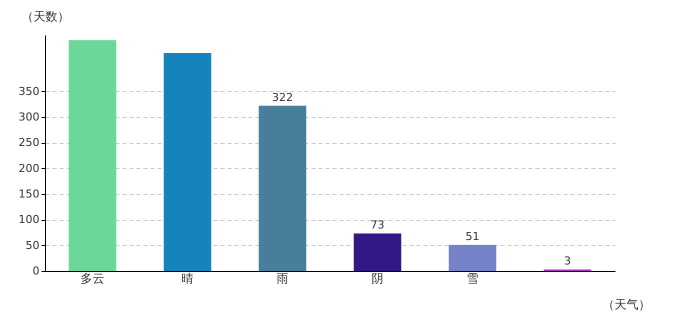  I want to click on y-tick-label: 100, so click(29, 219).